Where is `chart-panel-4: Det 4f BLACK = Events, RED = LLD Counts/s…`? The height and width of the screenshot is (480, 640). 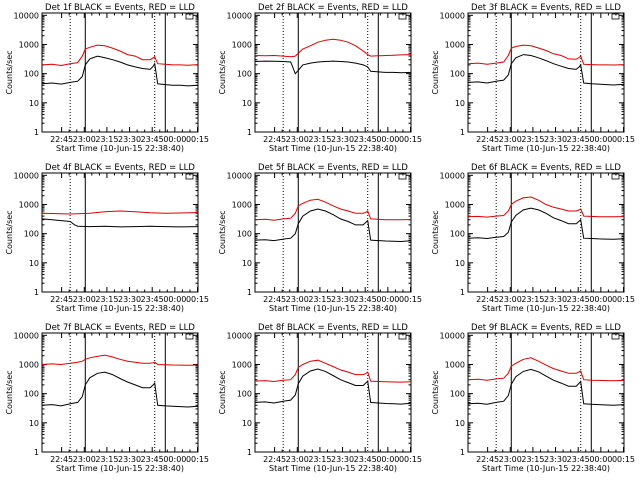 chart-panel-4: Det 4f BLACK = Events, RED = LLD Counts/s… is located at coordinates (107, 238).